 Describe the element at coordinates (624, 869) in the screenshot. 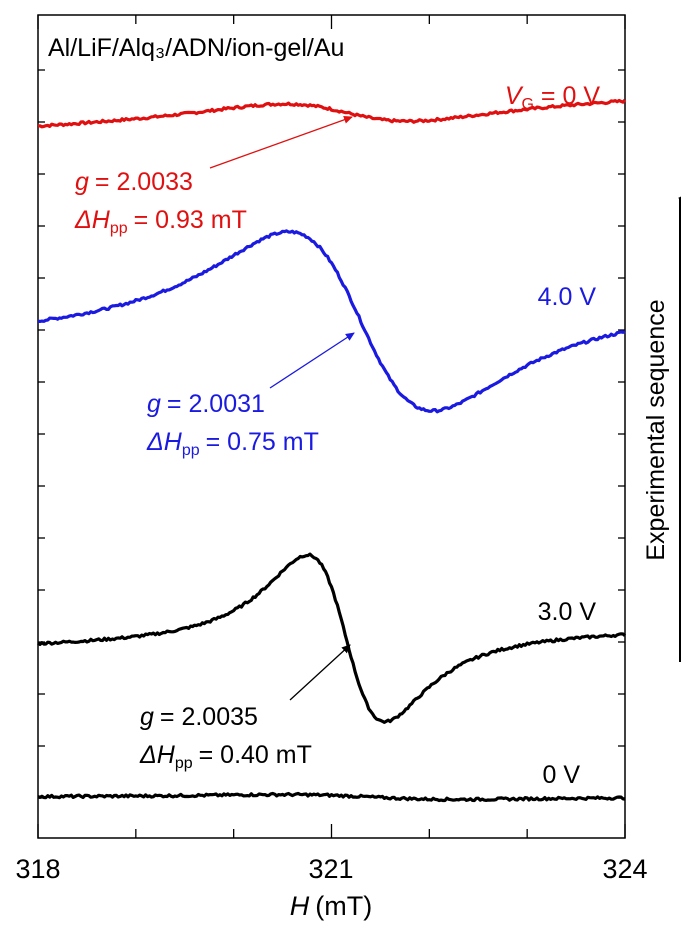

I see `x-tick-label-324: 324` at that location.